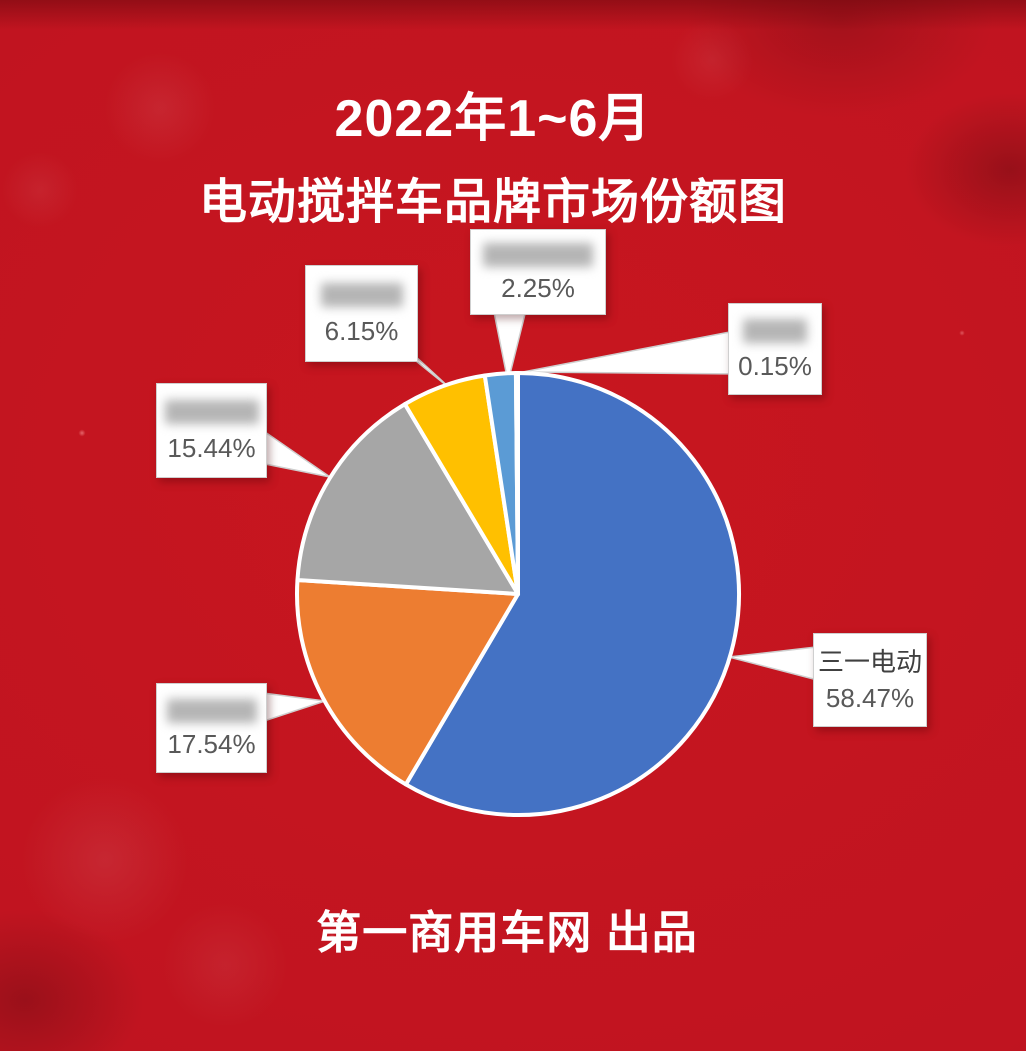 The width and height of the screenshot is (1026, 1051). I want to click on callout-sanyi-diandong: 三一电动 58.47%, so click(870, 680).